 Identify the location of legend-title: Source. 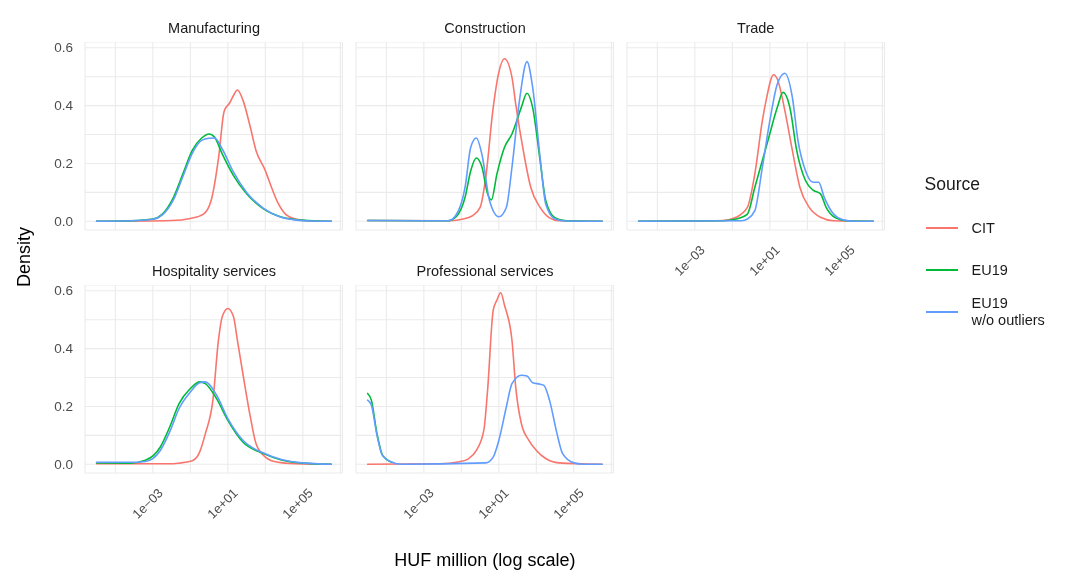
(952, 184).